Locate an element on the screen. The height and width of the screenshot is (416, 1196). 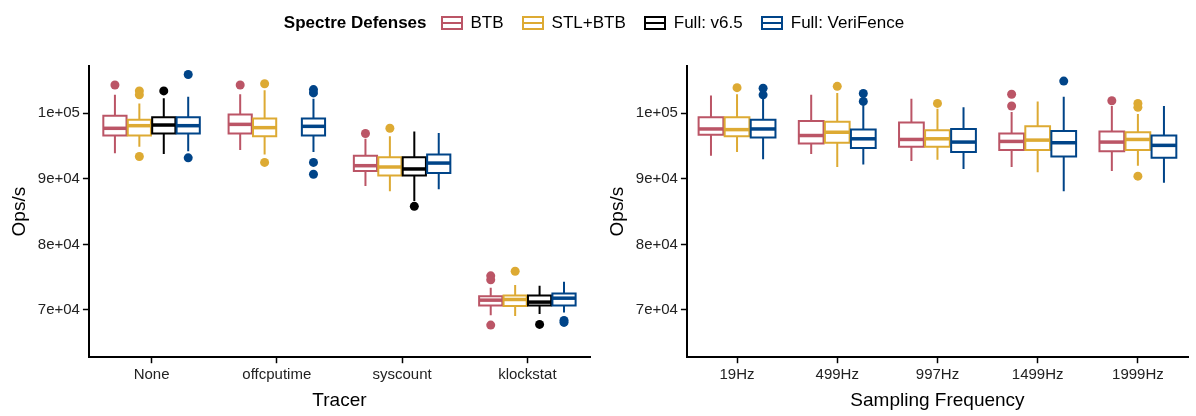
x-axis-title: Tracer is located at coordinates (340, 399).